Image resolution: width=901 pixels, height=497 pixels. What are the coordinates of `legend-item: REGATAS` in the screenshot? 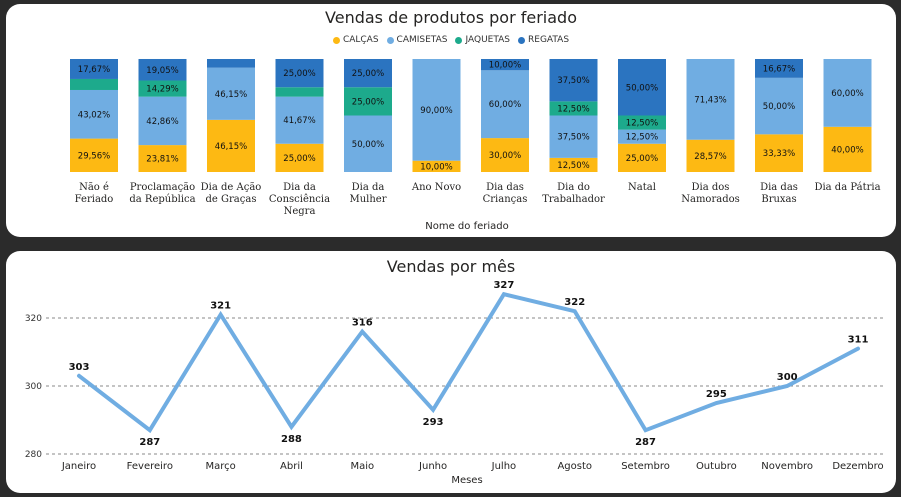 It's located at (543, 40).